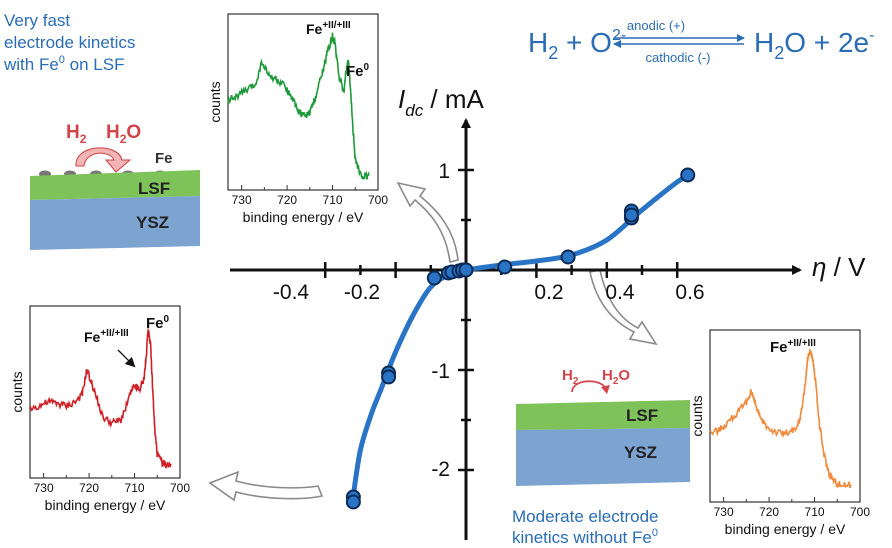 This screenshot has height=548, width=892. I want to click on x-tick-label: -0.2, so click(362, 292).